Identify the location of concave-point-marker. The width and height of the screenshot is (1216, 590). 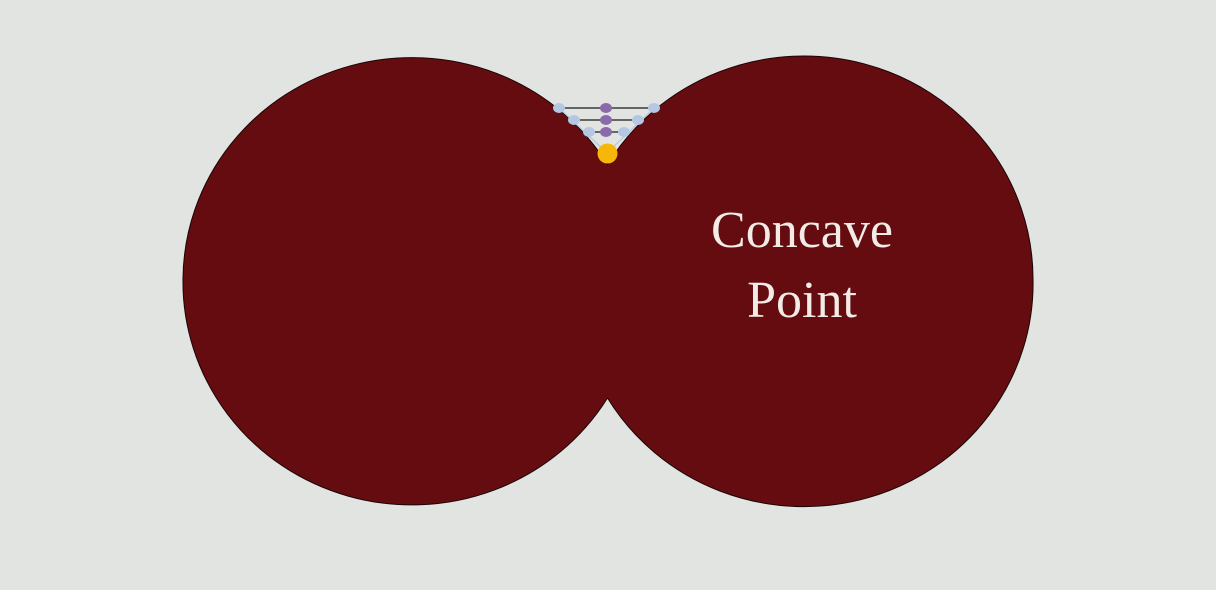
(607, 153).